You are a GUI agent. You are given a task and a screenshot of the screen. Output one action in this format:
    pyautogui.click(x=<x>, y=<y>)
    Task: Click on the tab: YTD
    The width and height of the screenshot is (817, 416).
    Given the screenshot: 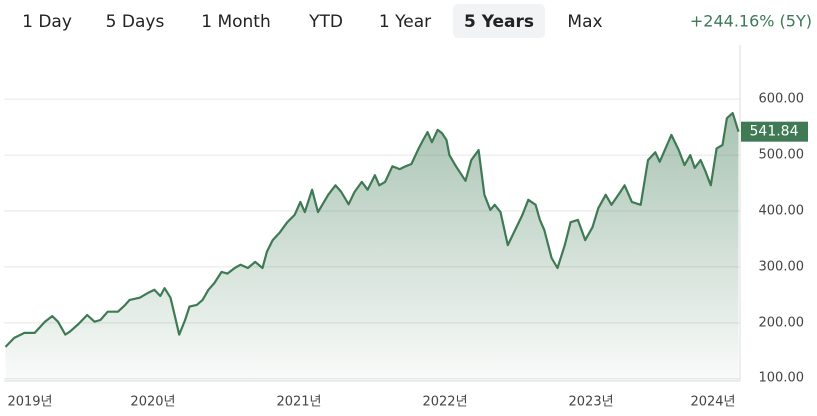 What is the action you would take?
    pyautogui.click(x=325, y=22)
    